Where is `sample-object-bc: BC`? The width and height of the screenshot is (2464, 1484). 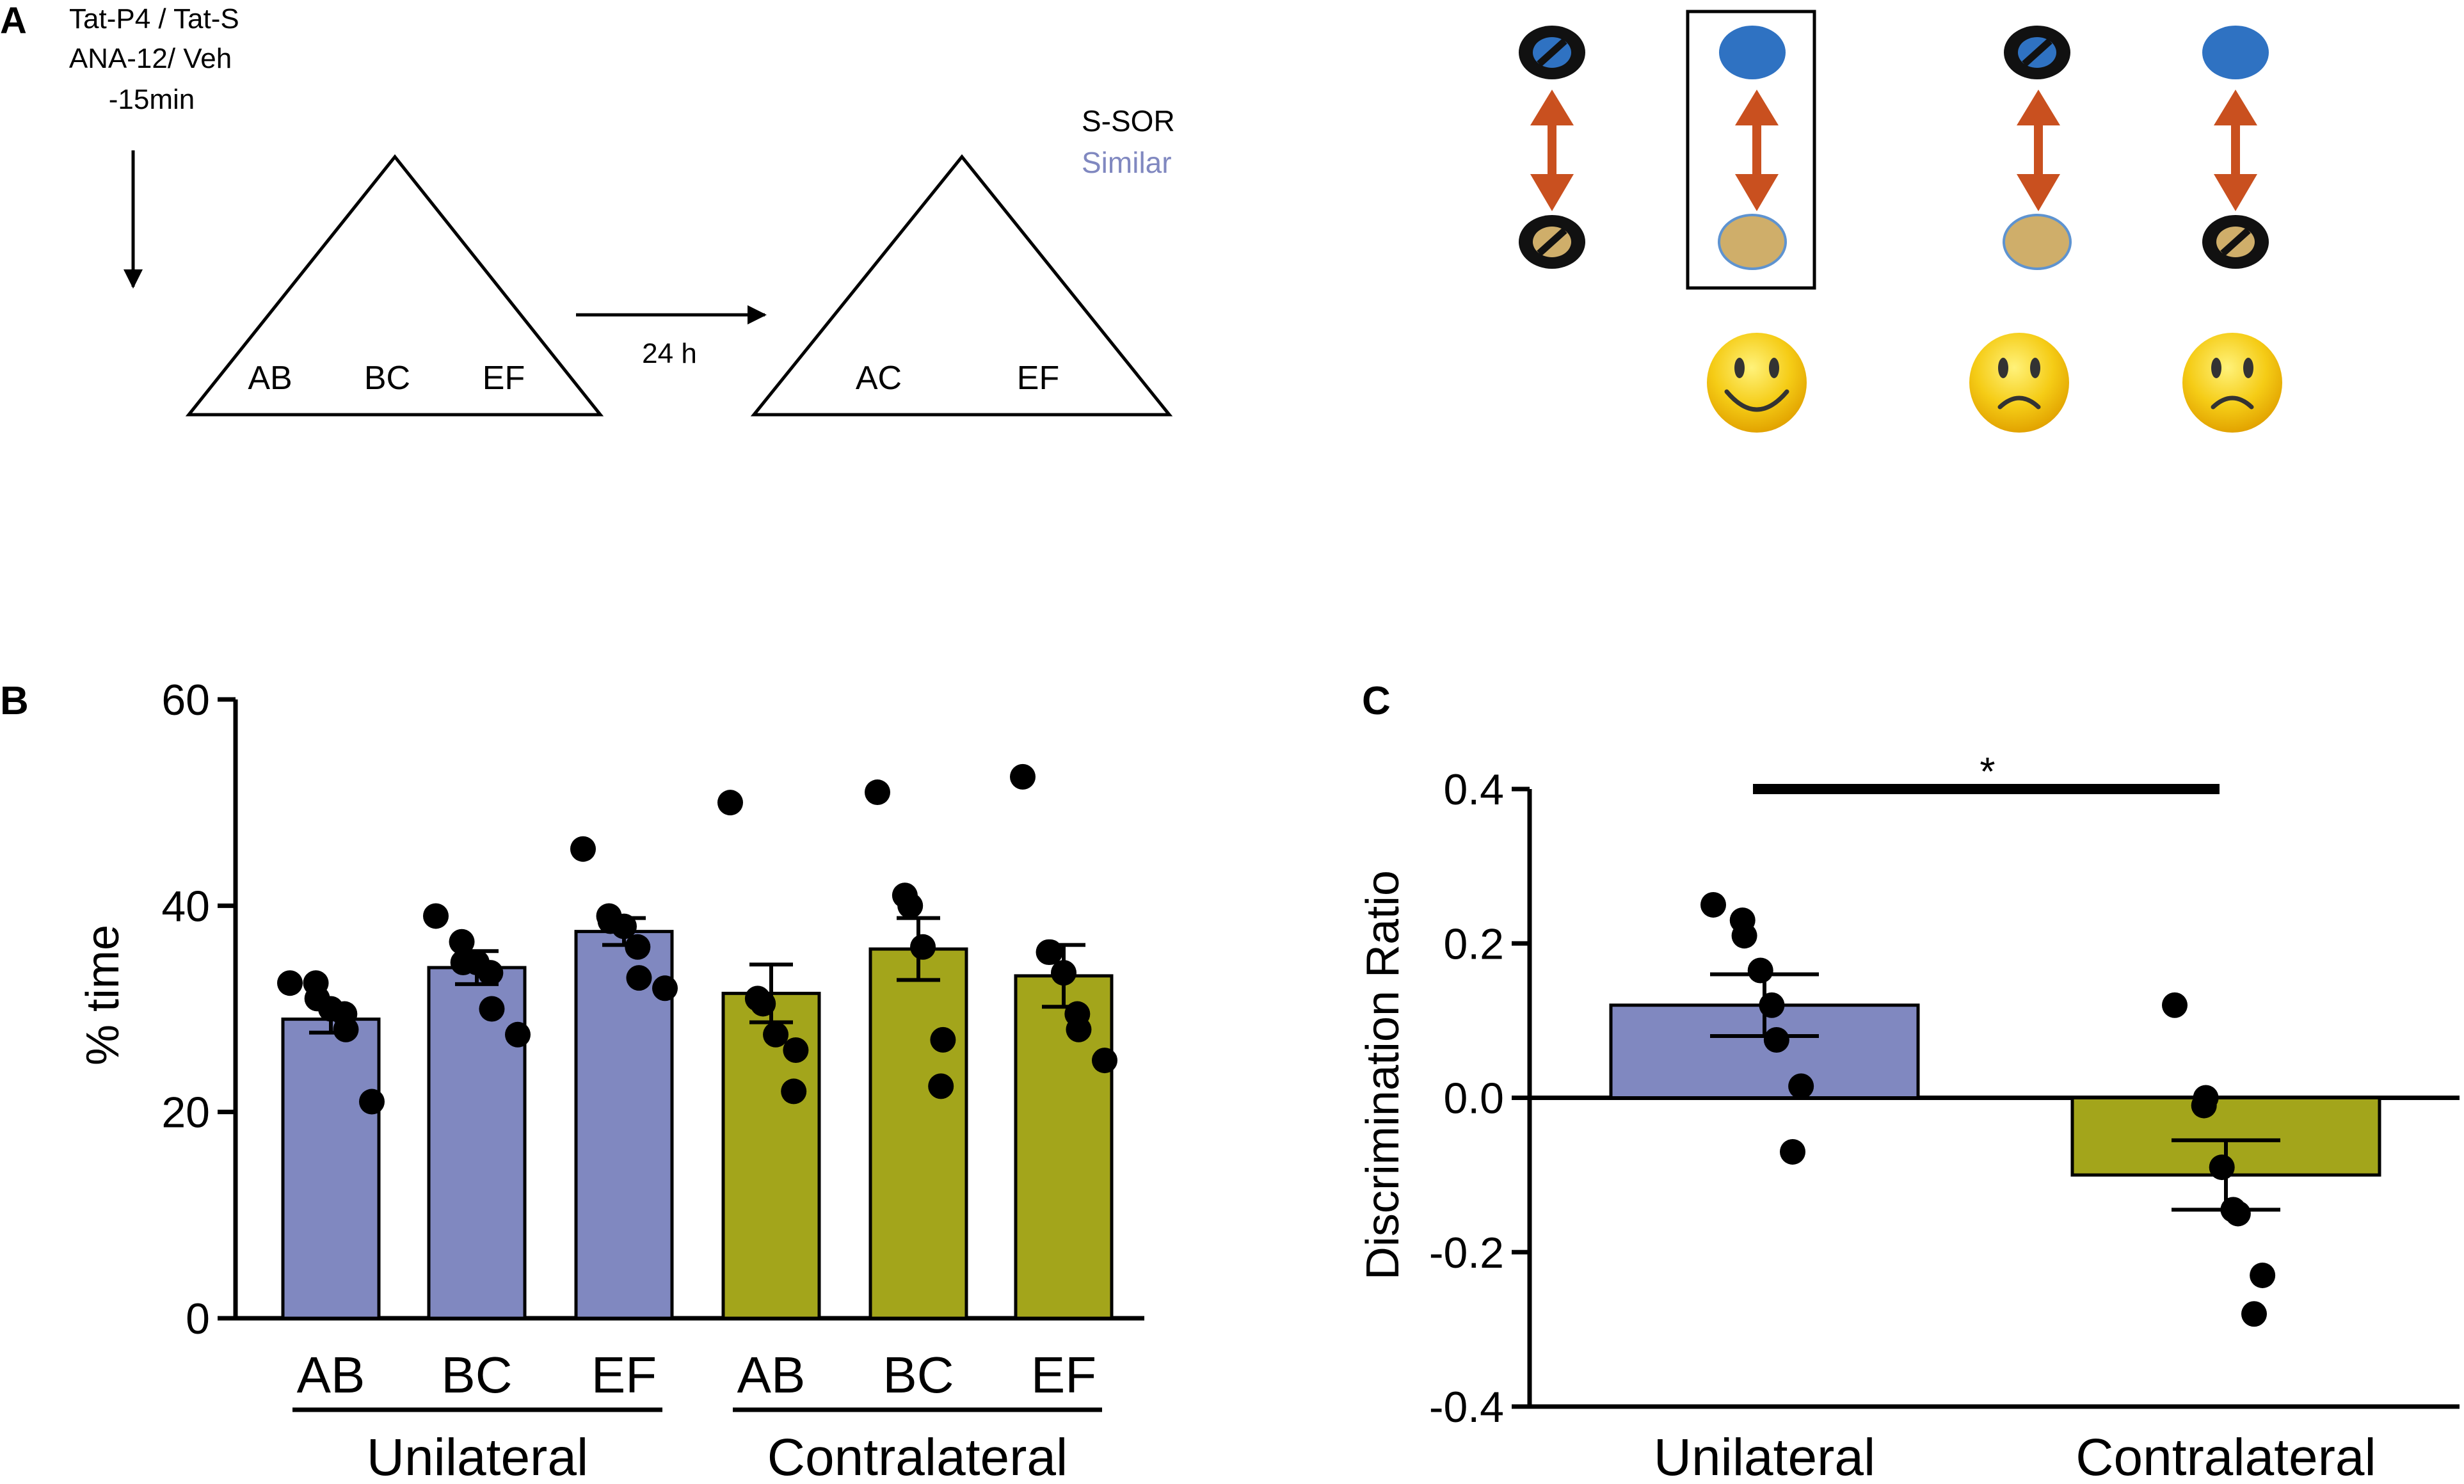
sample-object-bc: BC is located at coordinates (387, 378).